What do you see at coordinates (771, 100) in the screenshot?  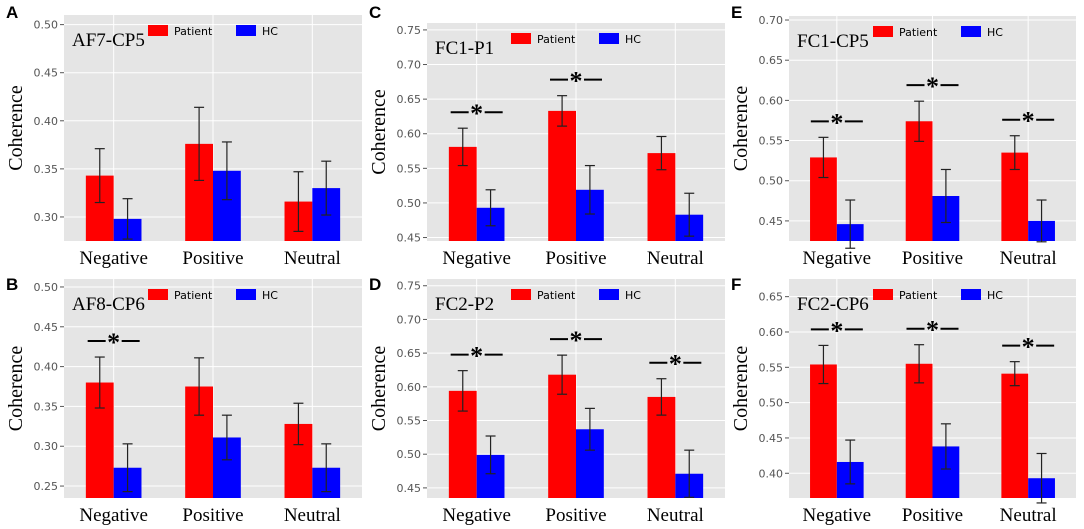 I see `y-tick-label: 0.60` at bounding box center [771, 100].